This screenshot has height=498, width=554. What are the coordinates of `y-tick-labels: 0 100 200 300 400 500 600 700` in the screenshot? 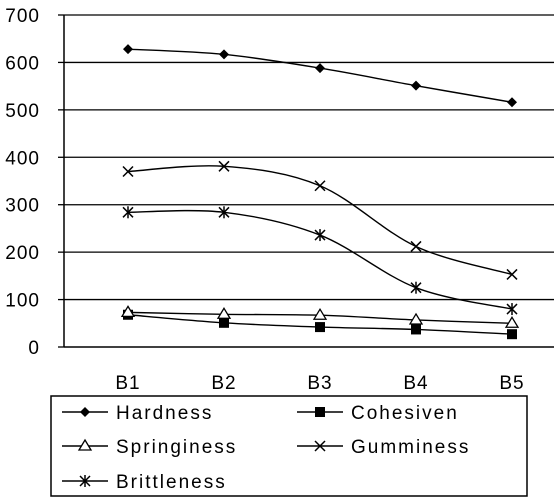 It's located at (22, 182).